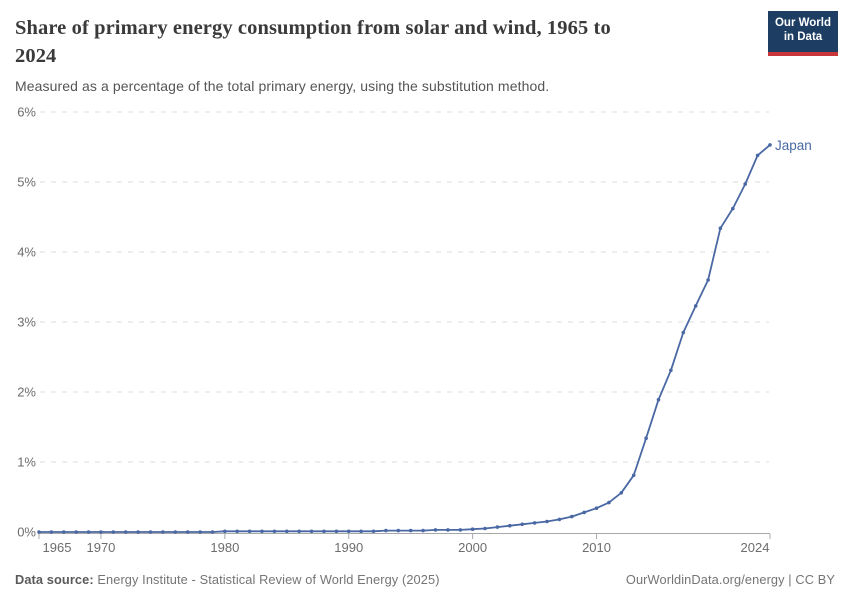 The image size is (850, 600). Describe the element at coordinates (138, 532) in the screenshot. I see `data-point-1973` at that location.